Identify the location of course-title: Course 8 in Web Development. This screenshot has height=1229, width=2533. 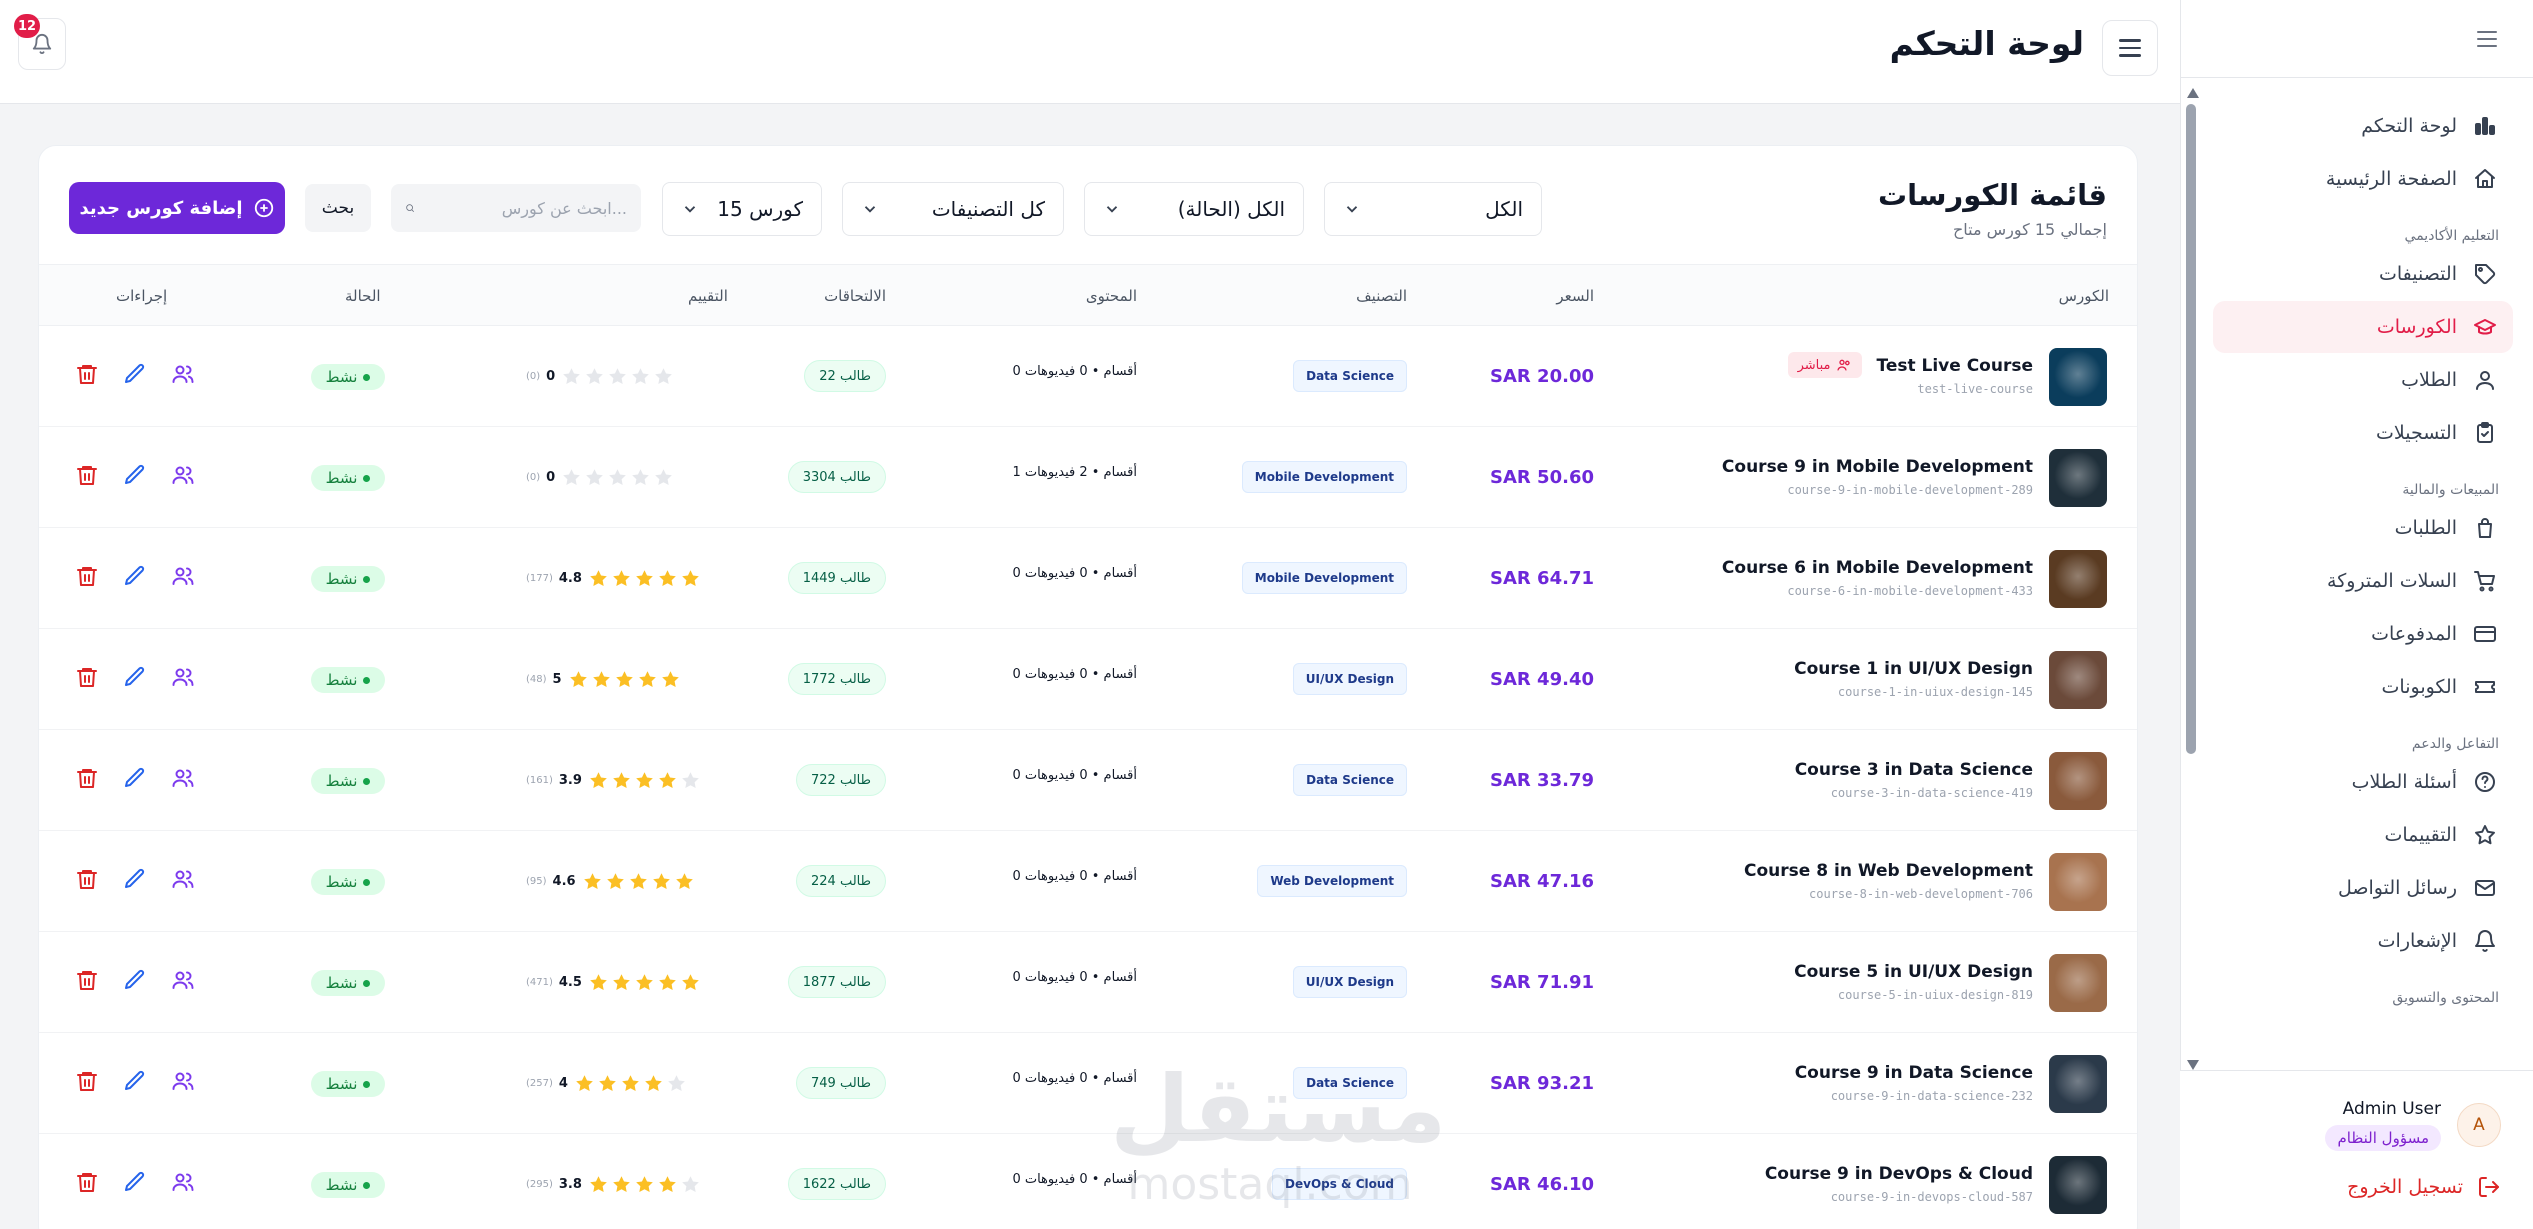
(1888, 871).